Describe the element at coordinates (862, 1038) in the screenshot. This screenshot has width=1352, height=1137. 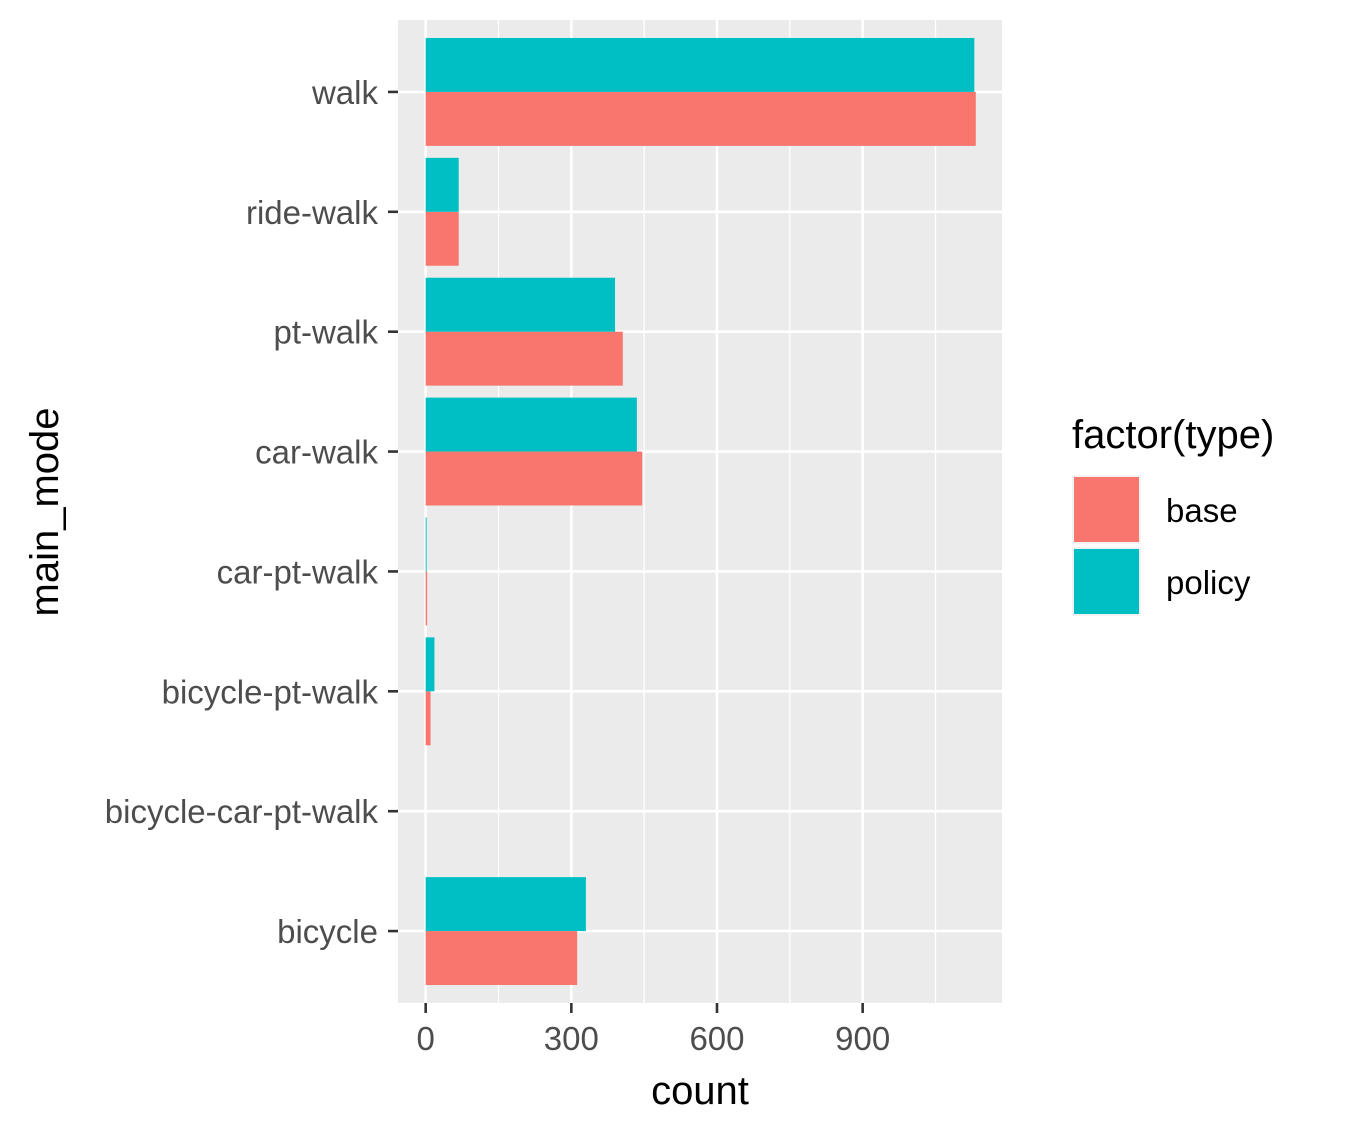
I see `x-tick-label: 900` at that location.